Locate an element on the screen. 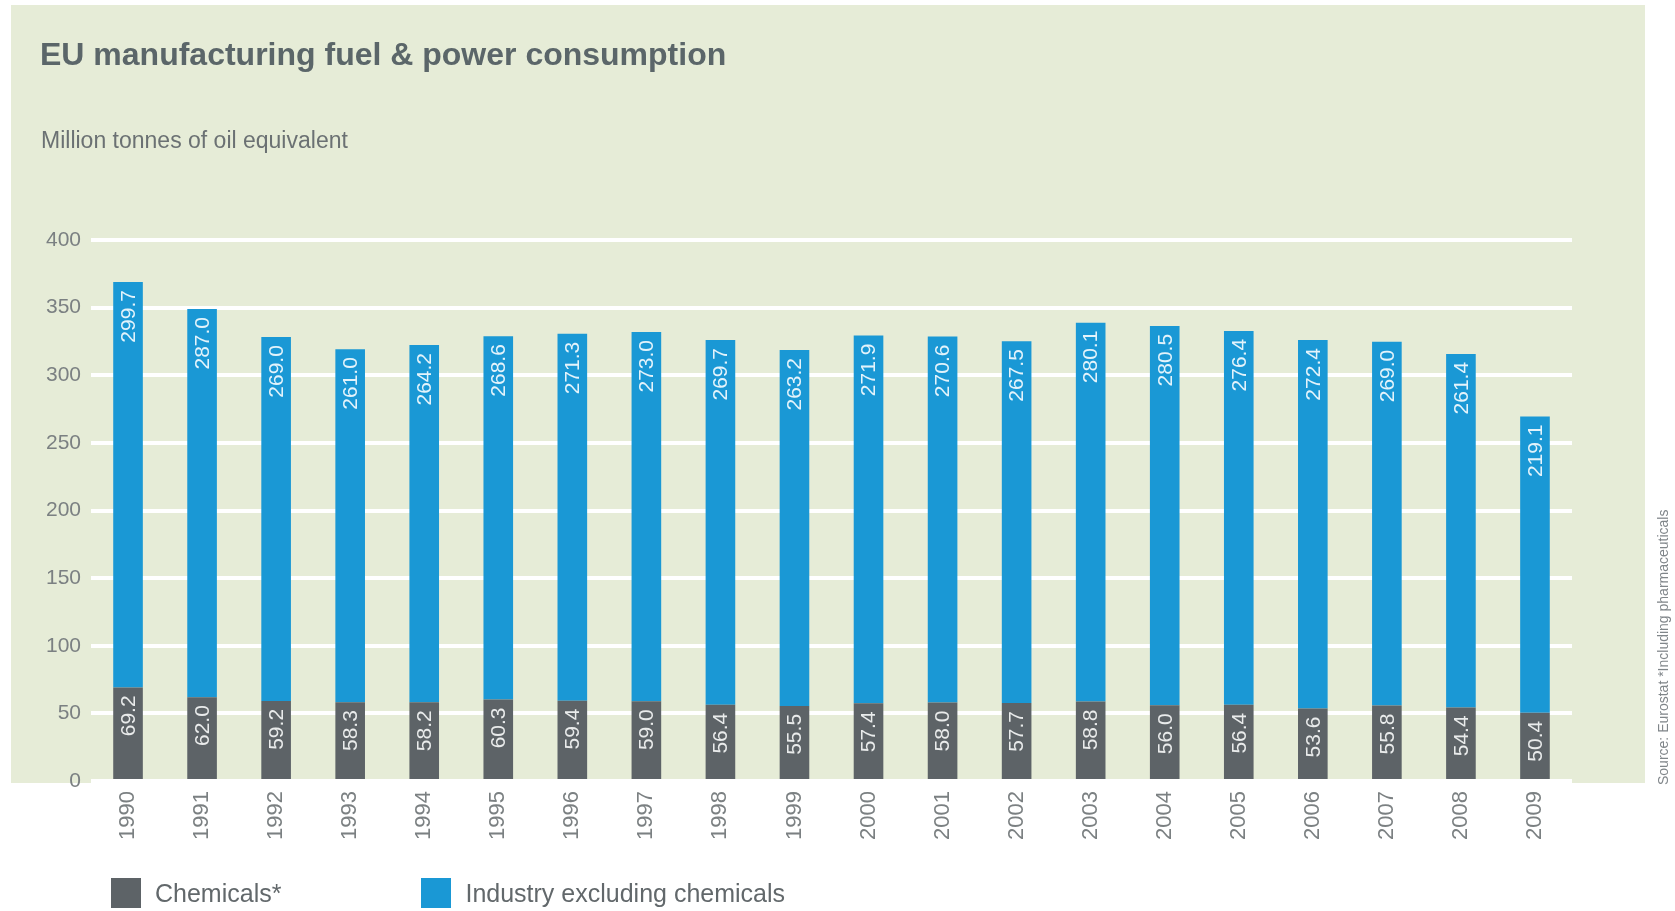 The image size is (1675, 911). data-label: 269.7 is located at coordinates (720, 374).